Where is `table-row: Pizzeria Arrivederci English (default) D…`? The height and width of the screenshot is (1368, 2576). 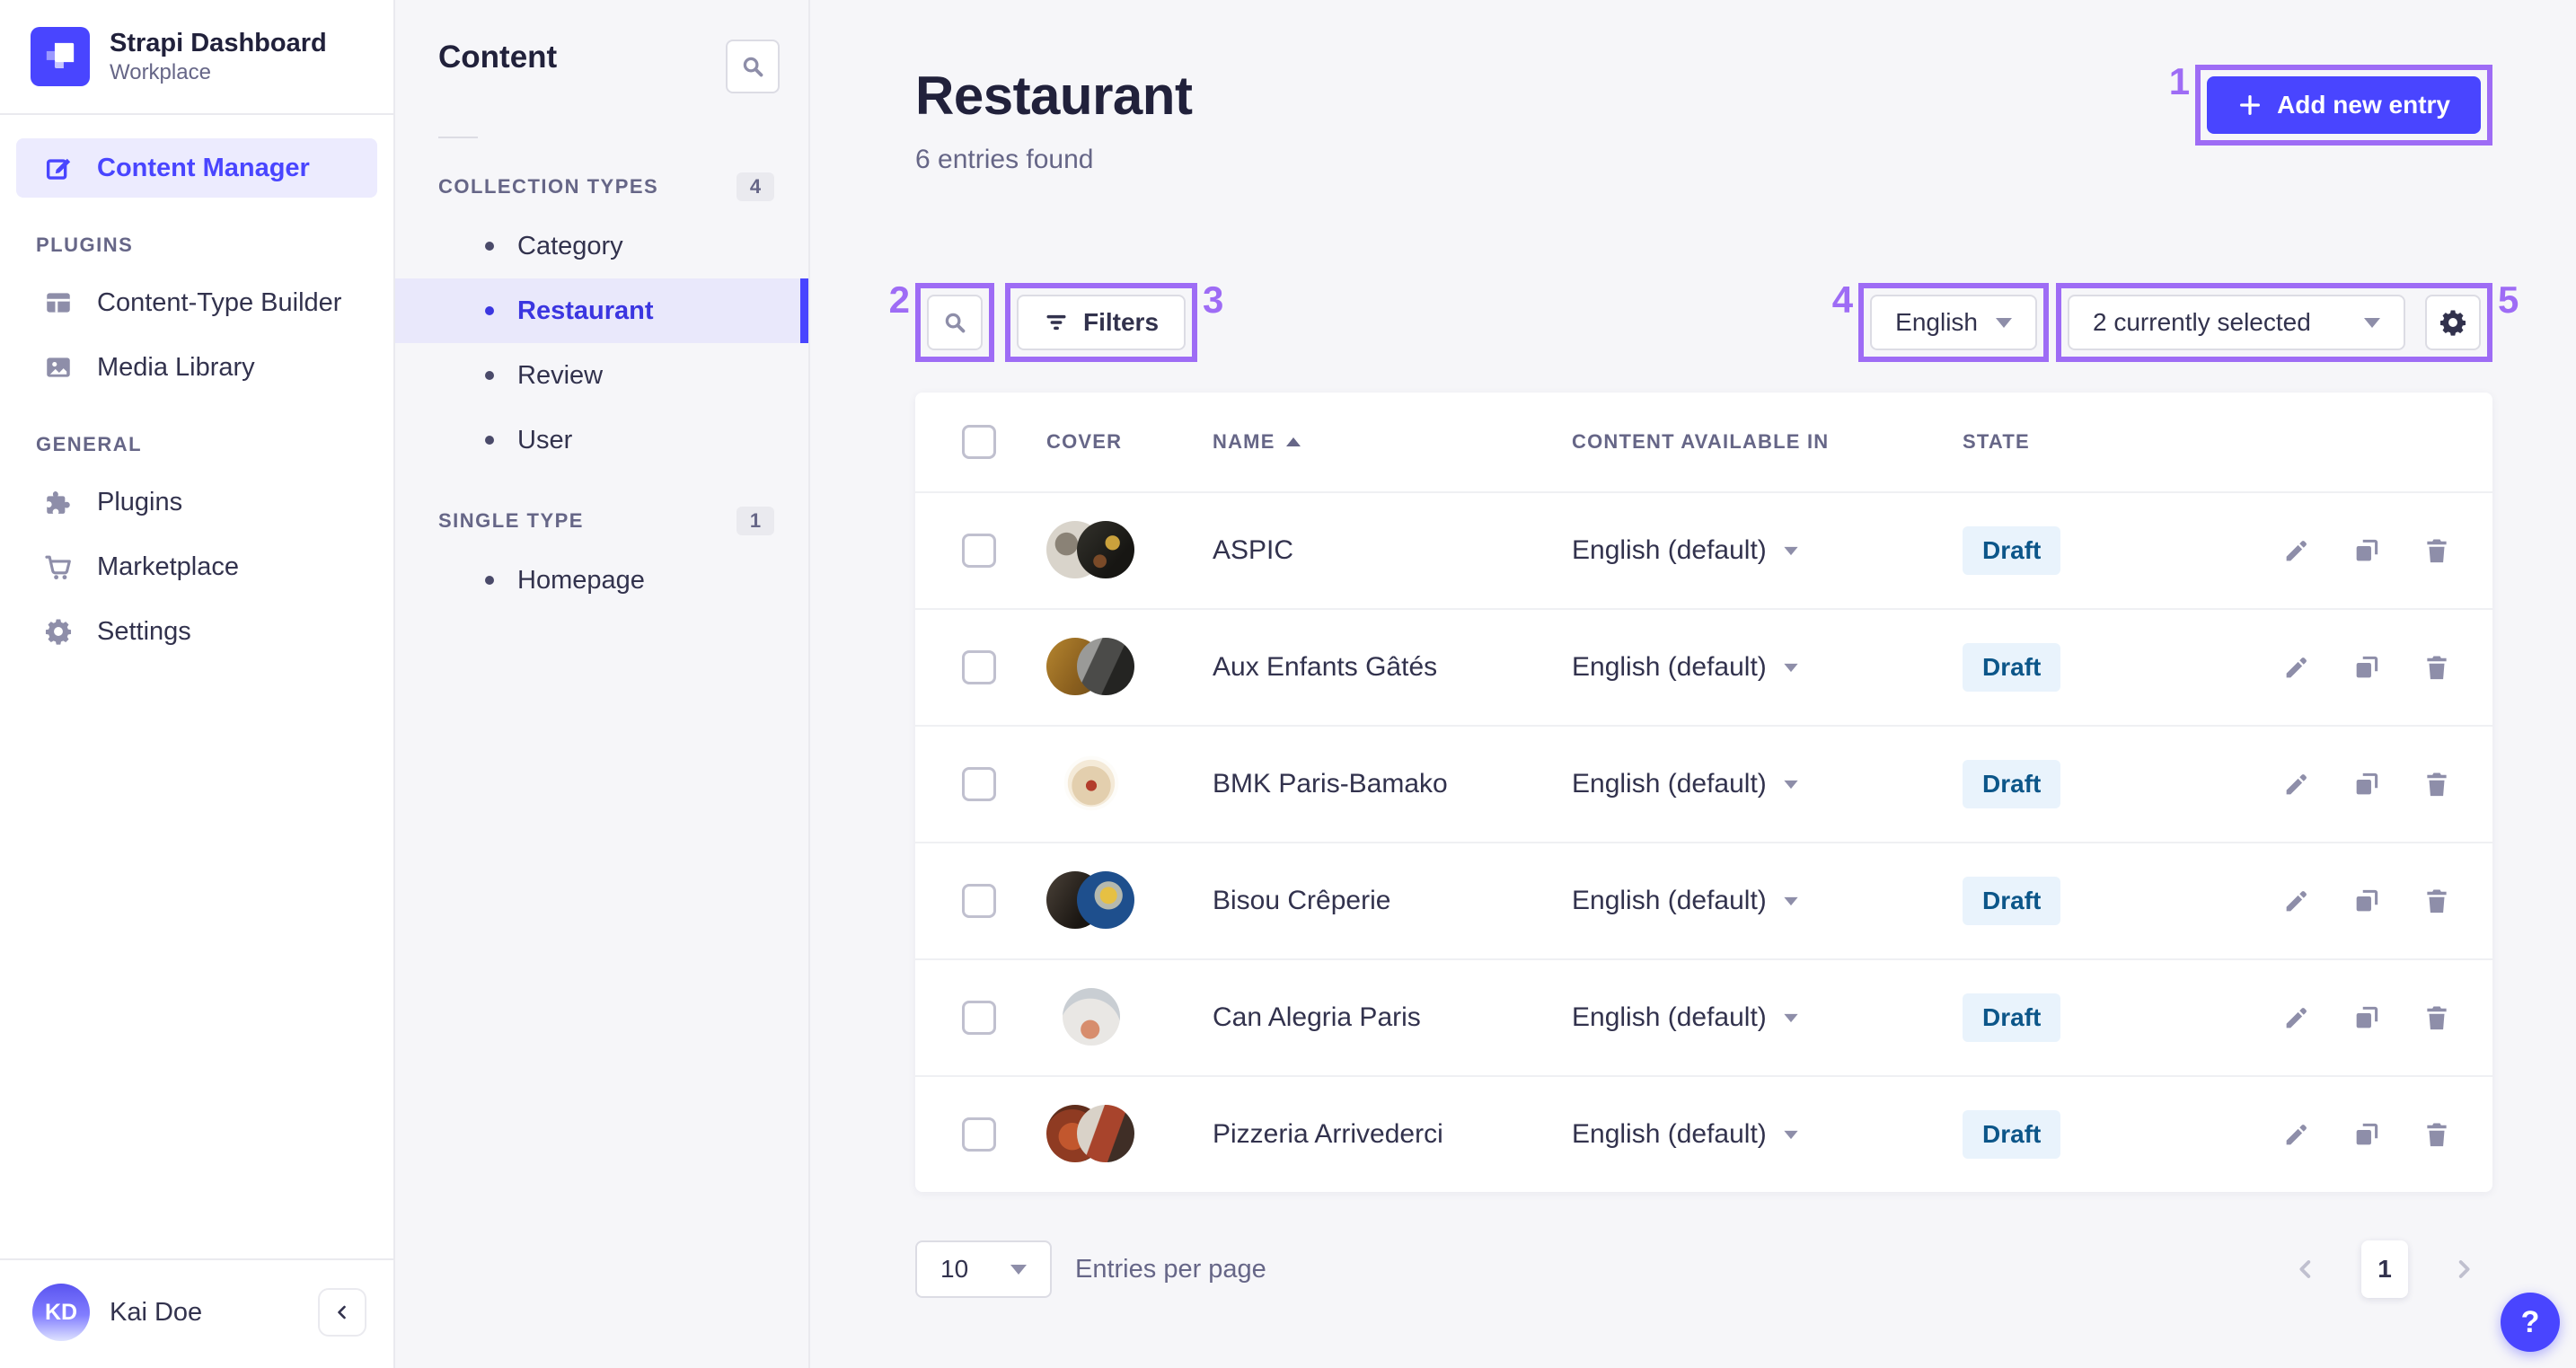 table-row: Pizzeria Arrivederci English (default) D… is located at coordinates (1703, 1133).